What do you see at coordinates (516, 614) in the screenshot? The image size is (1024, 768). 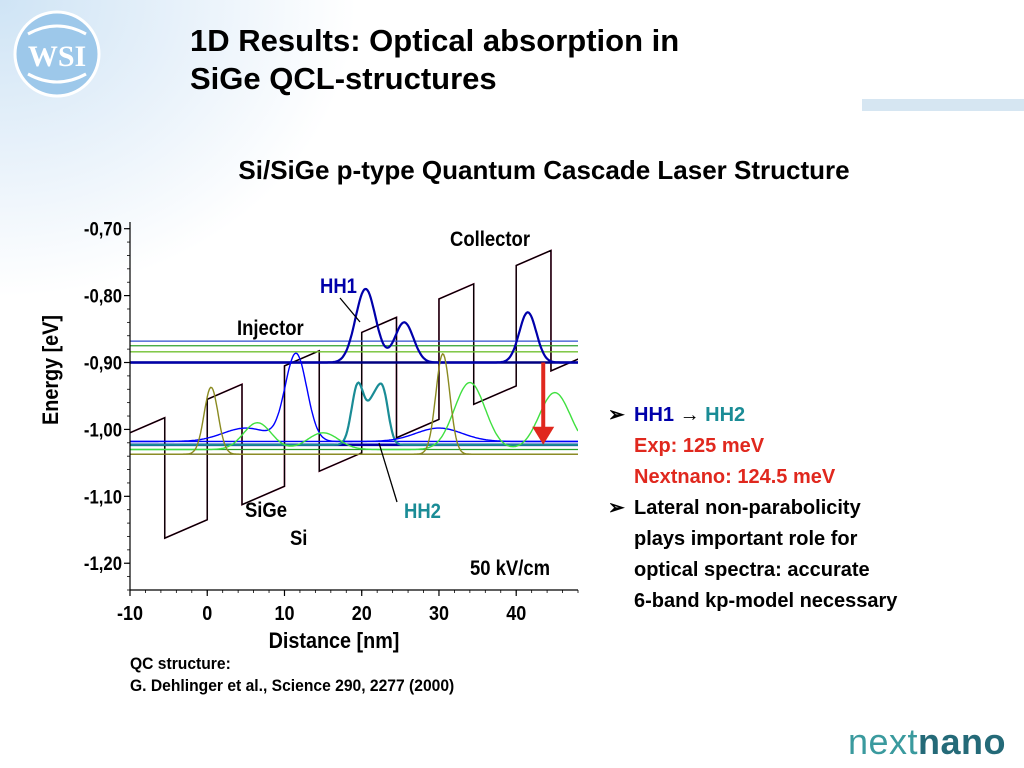 I see `x-tick-label: 40` at bounding box center [516, 614].